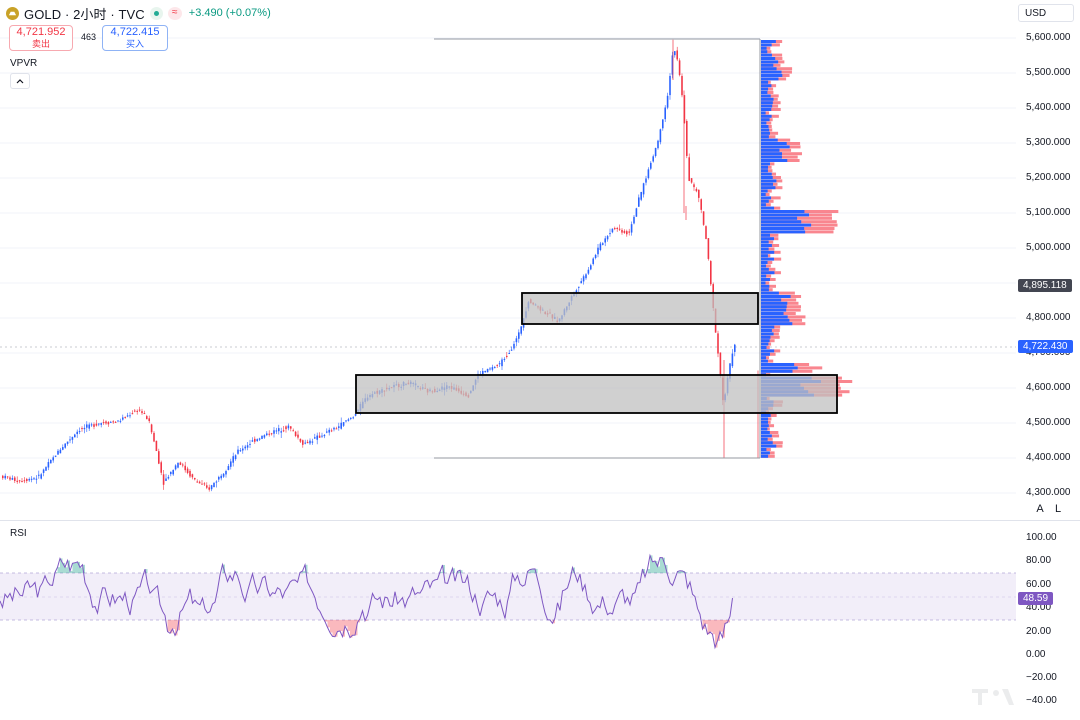 This screenshot has height=720, width=1080. I want to click on rsi-band, so click(508, 596).